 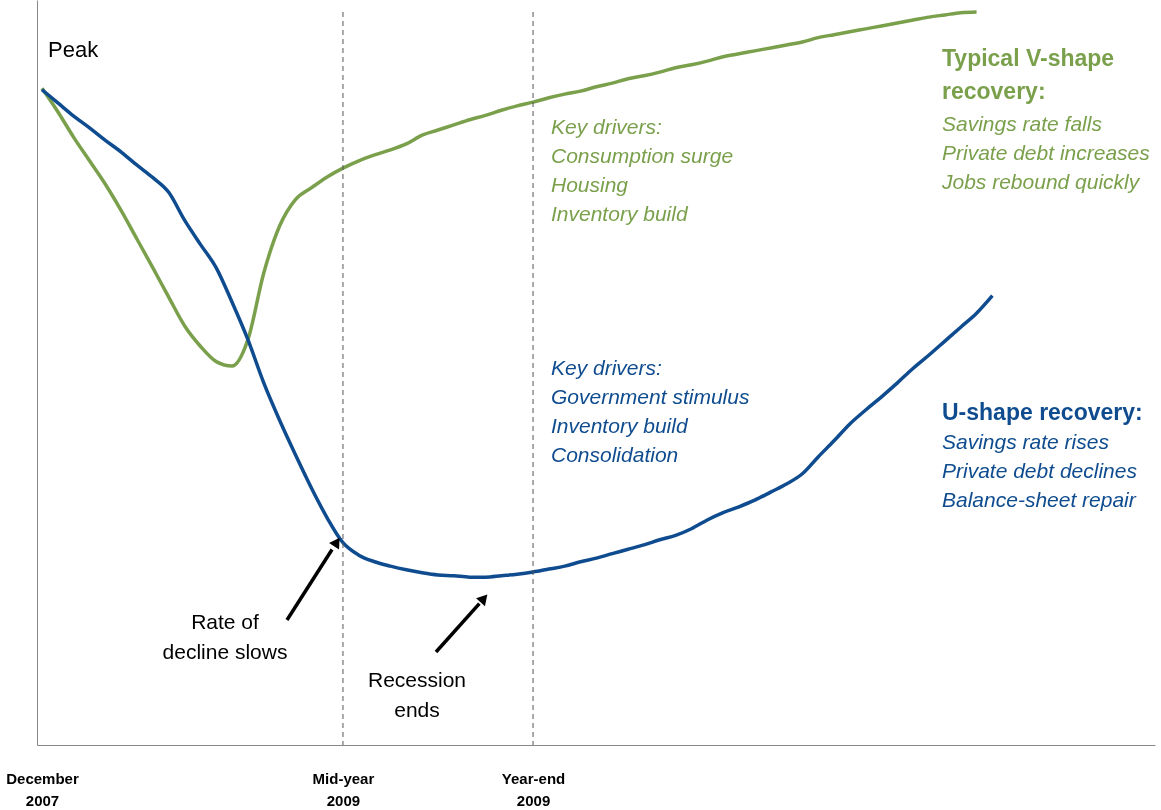 What do you see at coordinates (650, 411) in the screenshot?
I see `annotation: Key drivers: Government stimulus Inventory build Consolidation` at bounding box center [650, 411].